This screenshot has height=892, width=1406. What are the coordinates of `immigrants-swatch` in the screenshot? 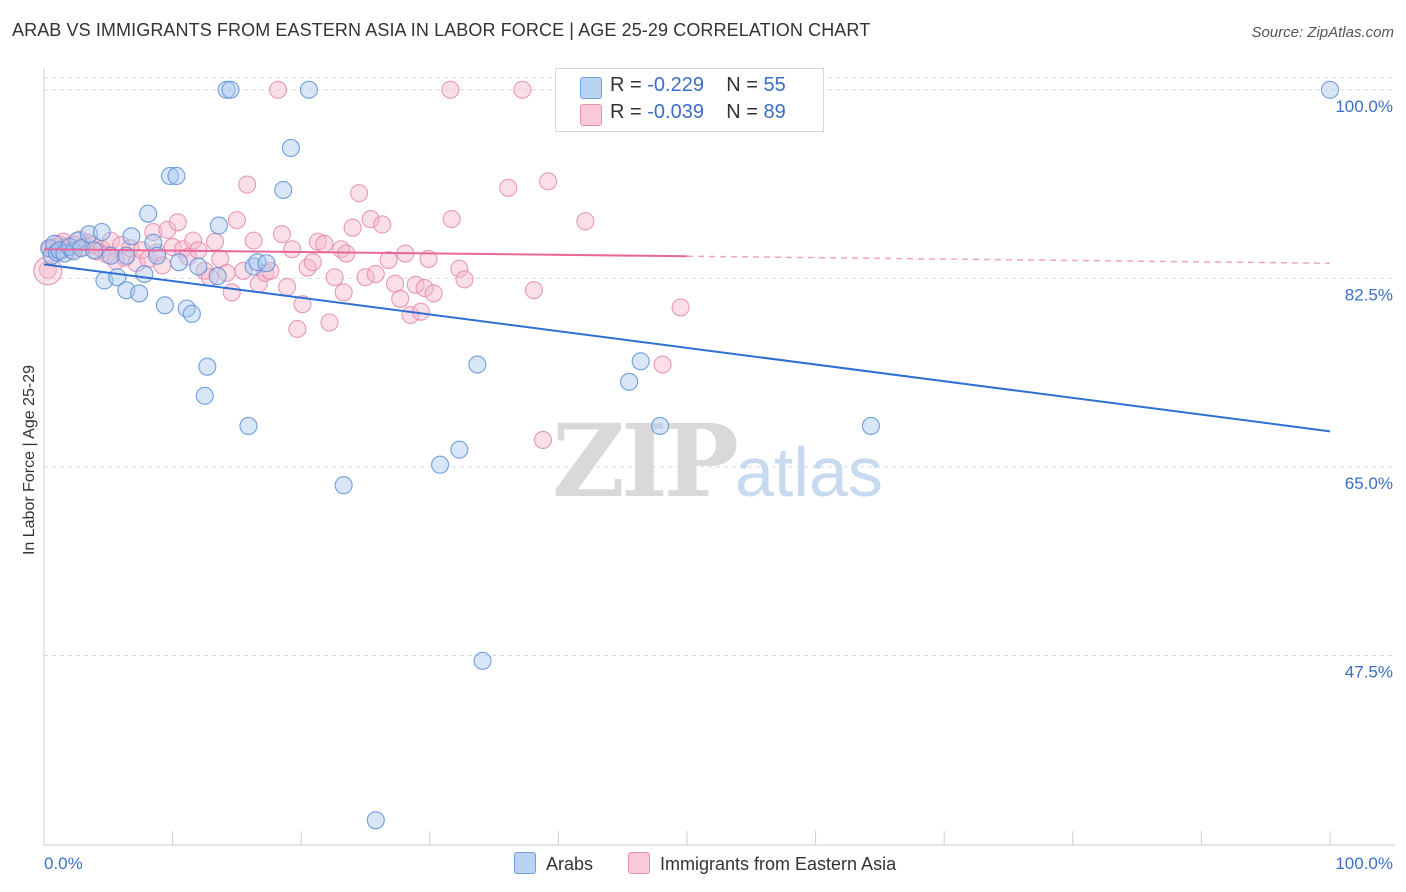 It's located at (591, 115).